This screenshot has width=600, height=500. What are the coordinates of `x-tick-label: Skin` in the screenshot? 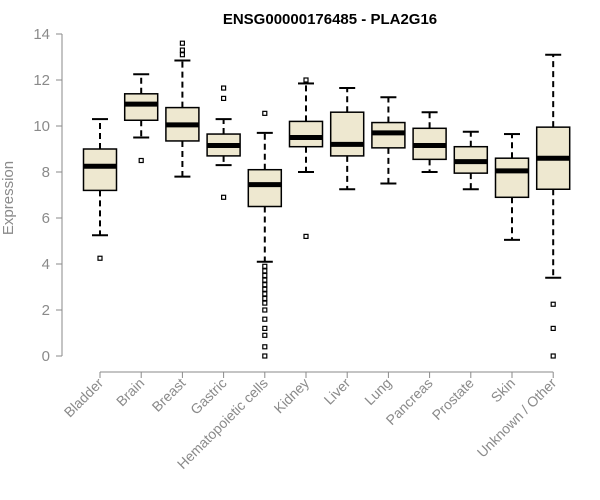 It's located at (503, 390).